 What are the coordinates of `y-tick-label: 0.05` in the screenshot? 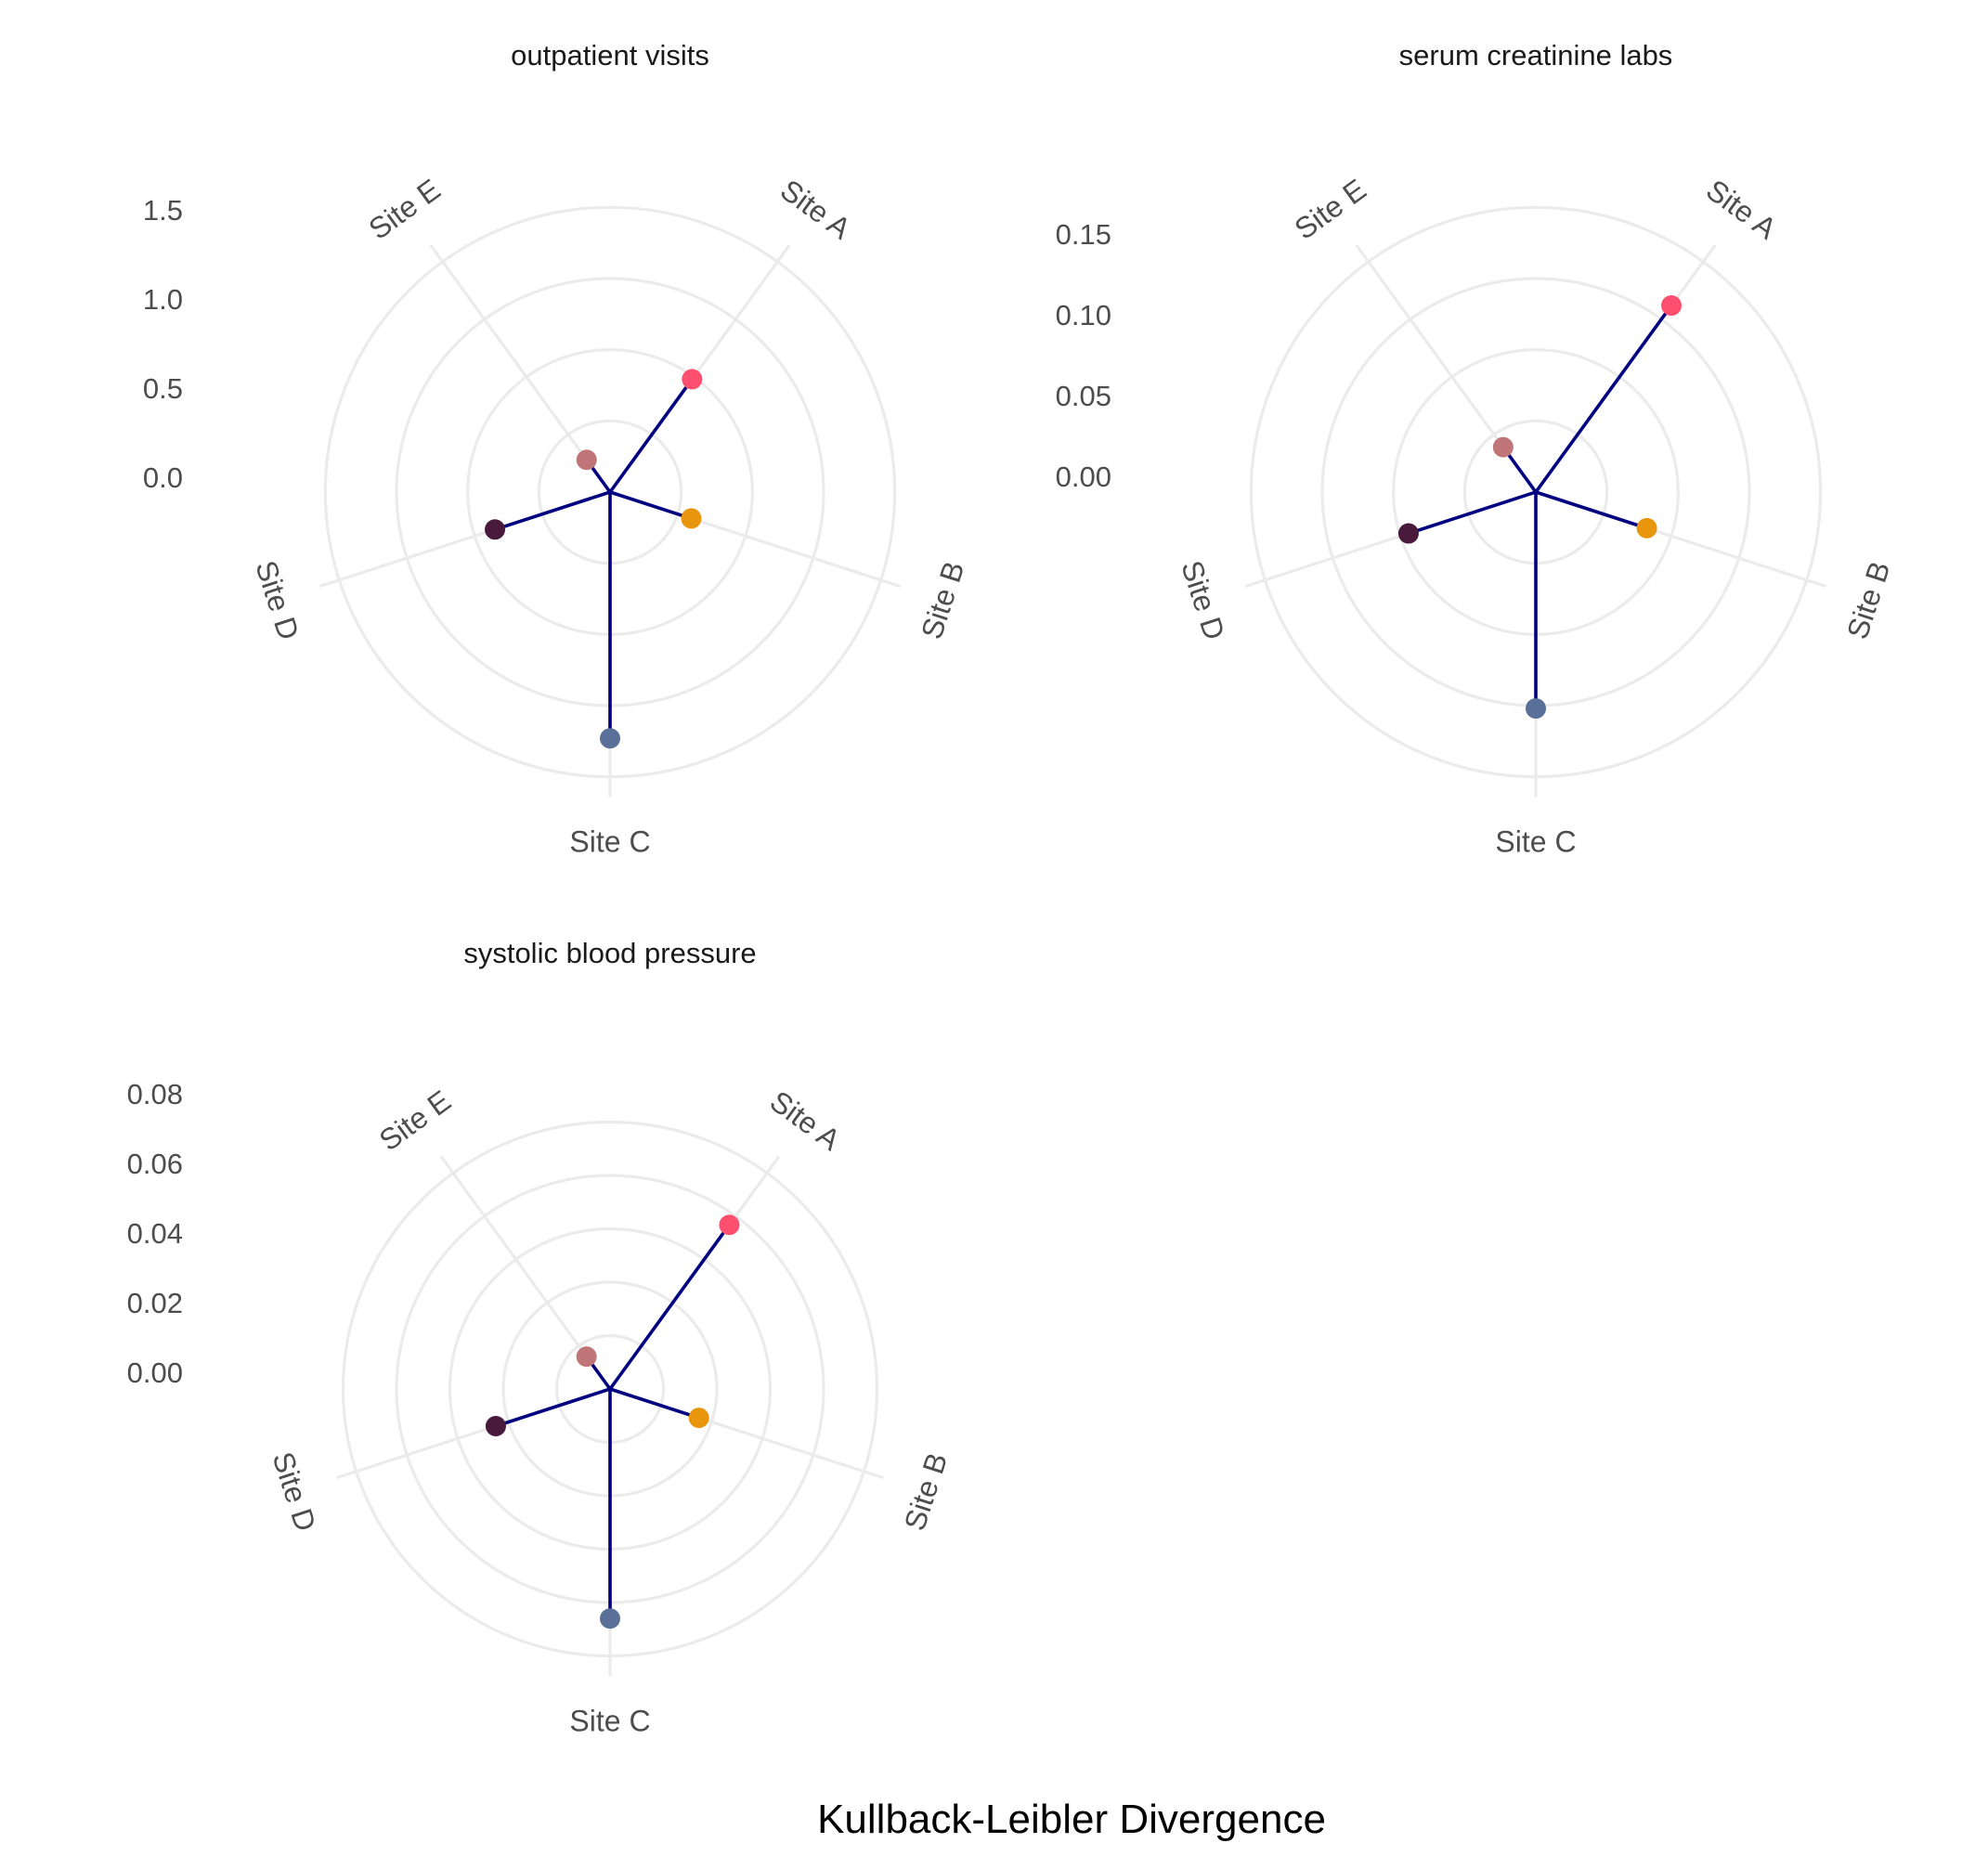 It's located at (1083, 396).